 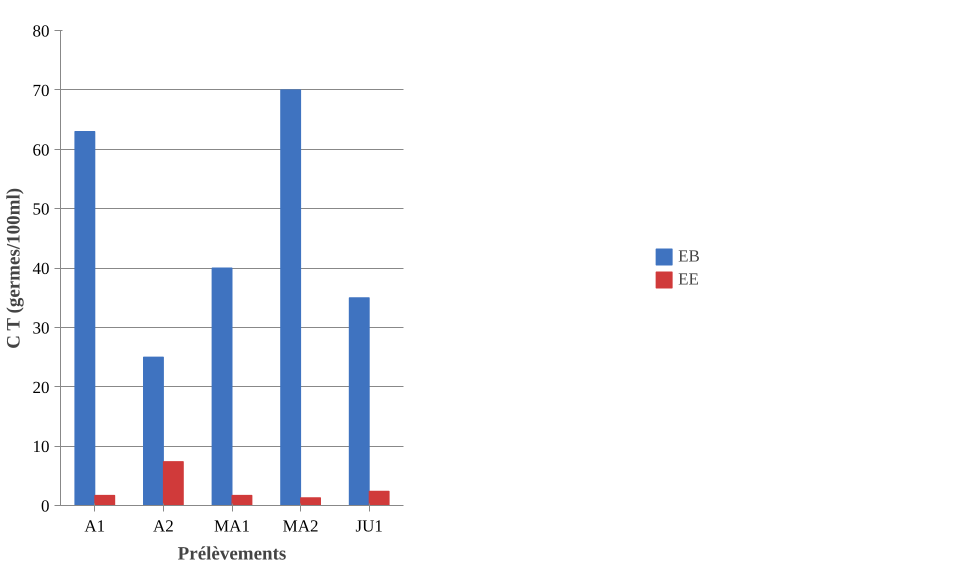 What do you see at coordinates (45, 506) in the screenshot?
I see `y-tick-label: 0` at bounding box center [45, 506].